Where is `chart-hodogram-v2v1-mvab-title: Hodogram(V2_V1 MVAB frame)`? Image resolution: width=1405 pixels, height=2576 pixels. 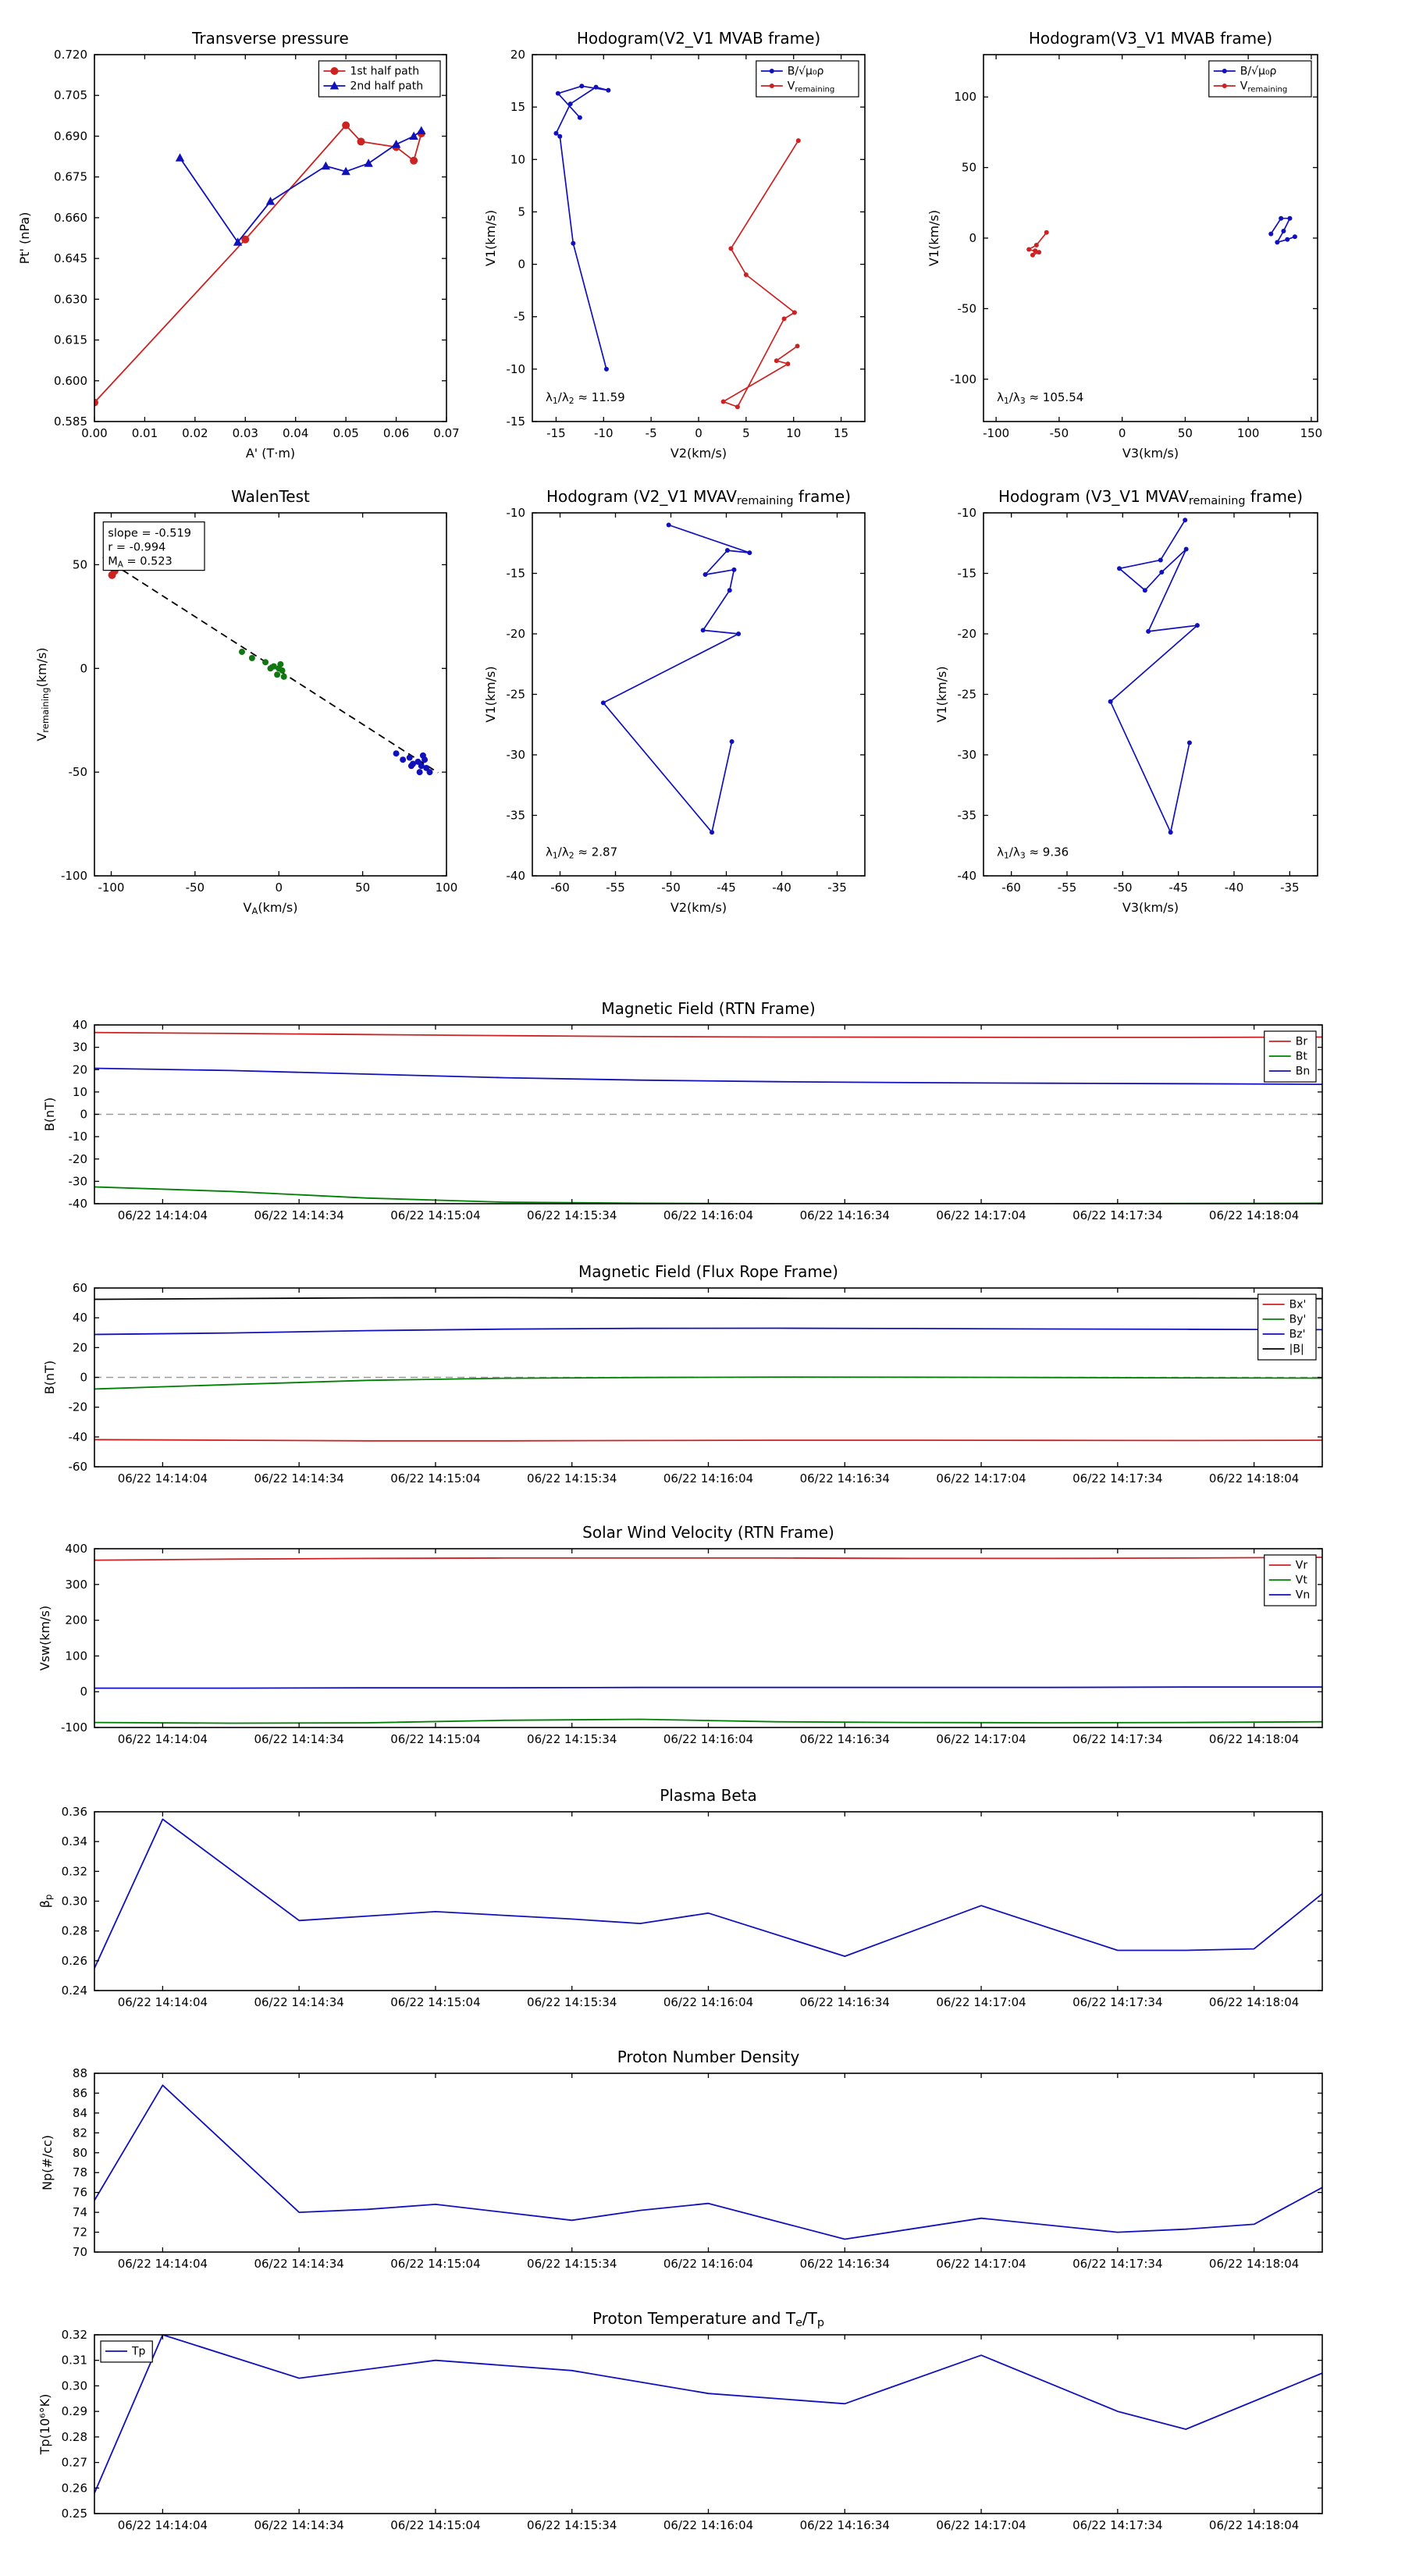
chart-hodogram-v2v1-mvab-title: Hodogram(V2_V1 MVAB frame) is located at coordinates (698, 38).